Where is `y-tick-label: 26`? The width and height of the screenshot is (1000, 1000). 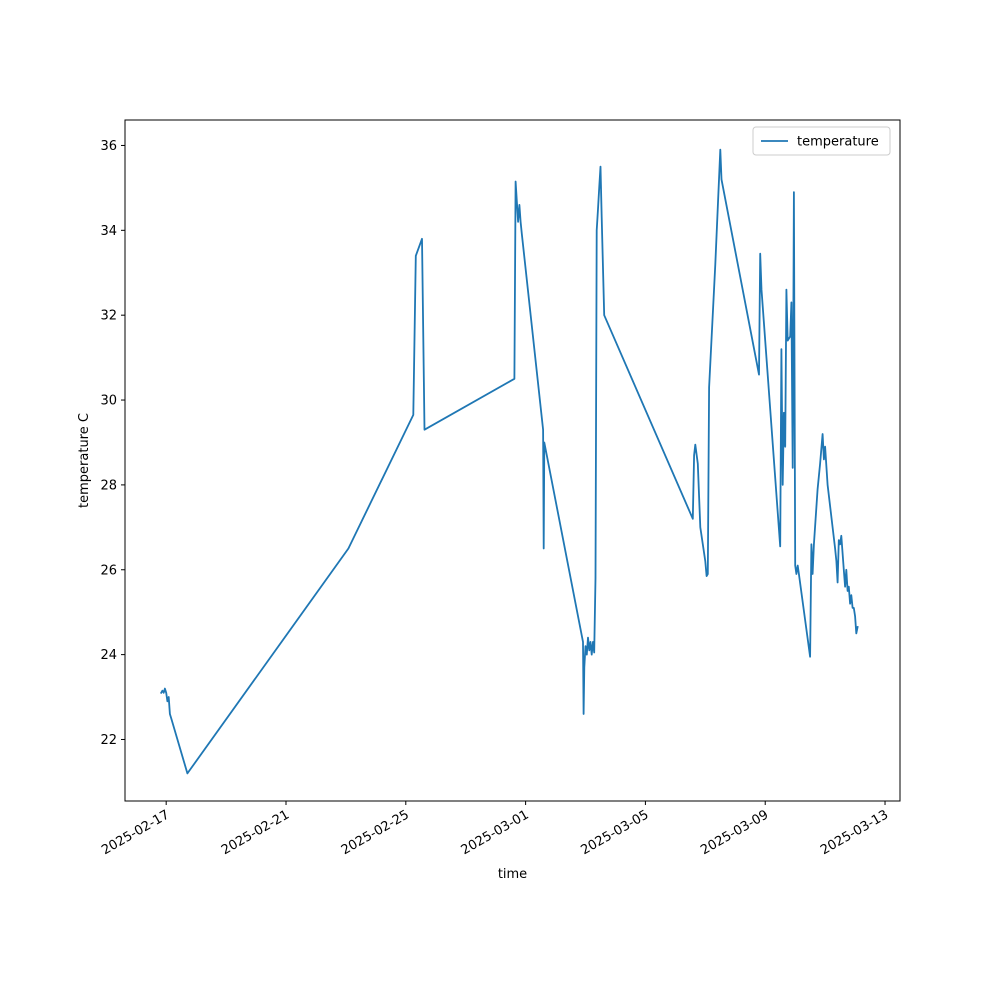 y-tick-label: 26 is located at coordinates (108, 570).